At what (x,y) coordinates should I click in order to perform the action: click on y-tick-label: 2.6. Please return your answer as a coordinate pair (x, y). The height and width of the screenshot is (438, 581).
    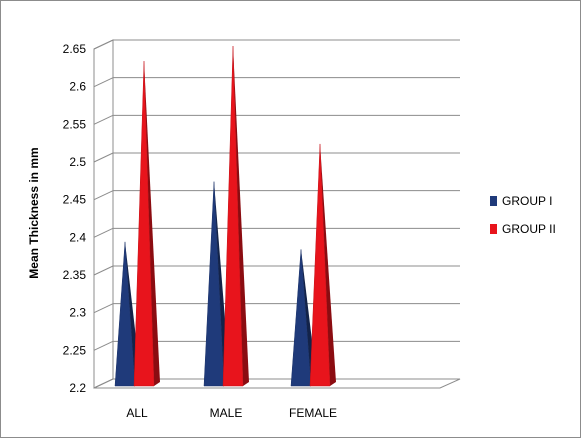
    Looking at the image, I should click on (77, 87).